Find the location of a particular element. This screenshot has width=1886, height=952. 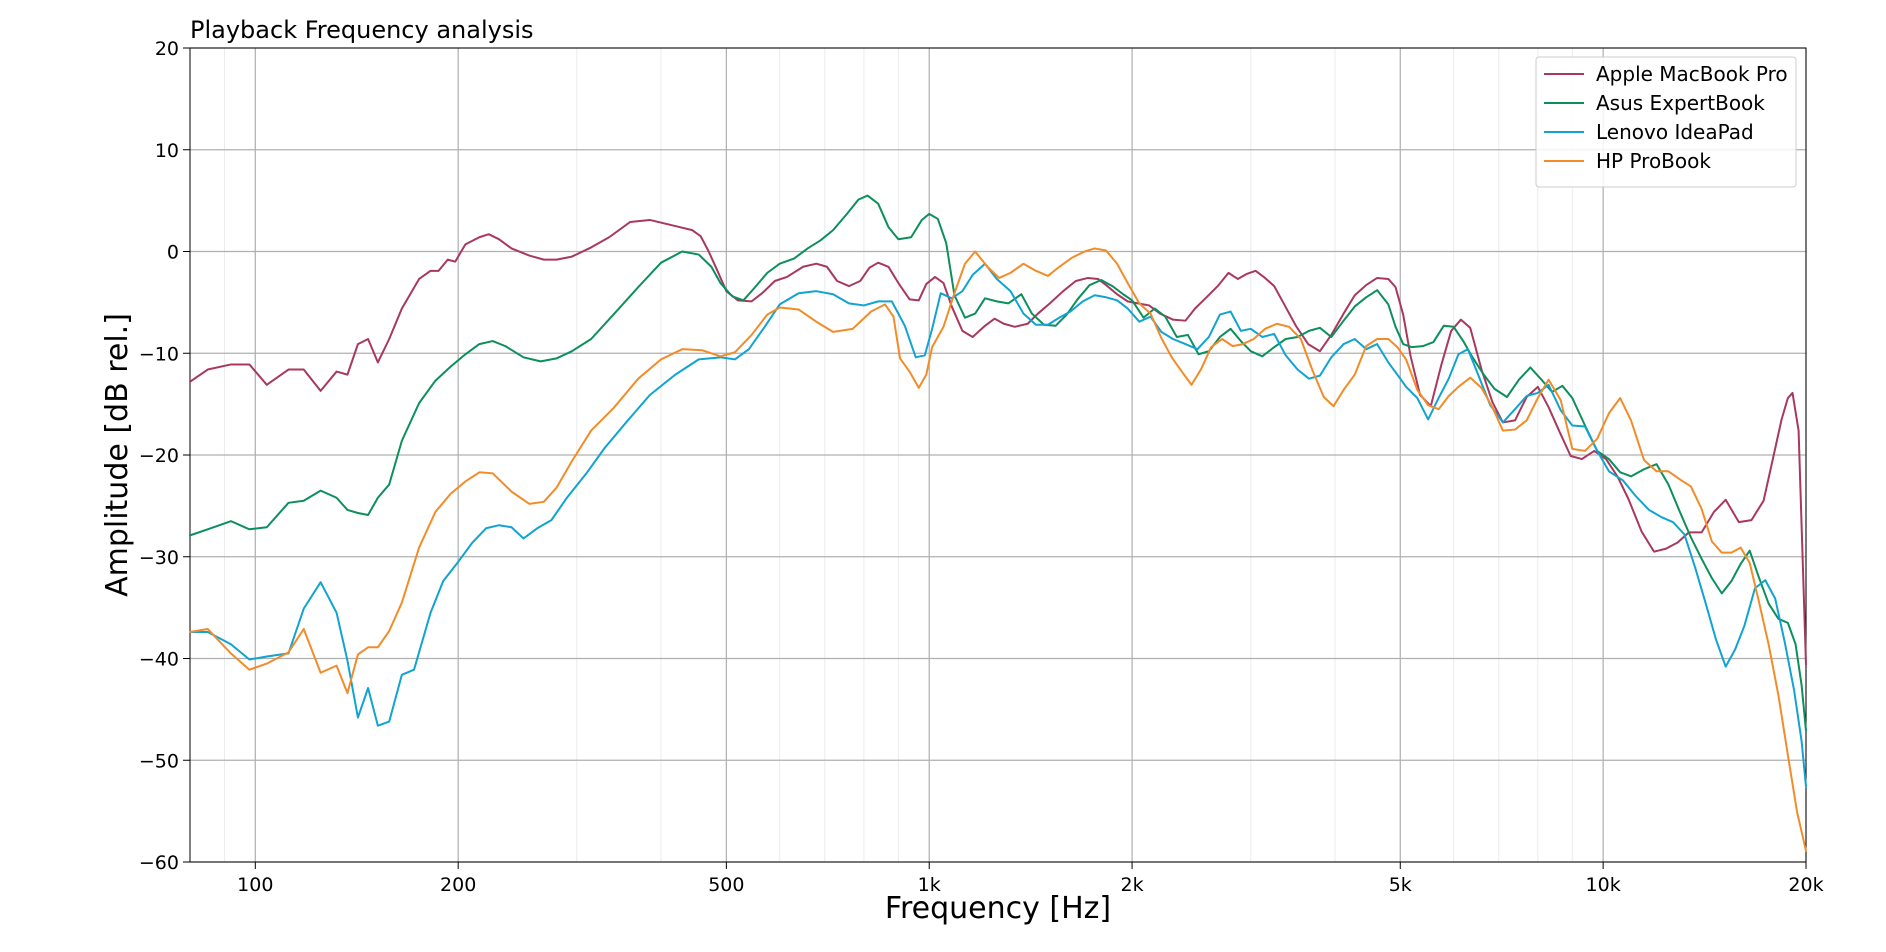

x-tick-label: 200 is located at coordinates (458, 885).